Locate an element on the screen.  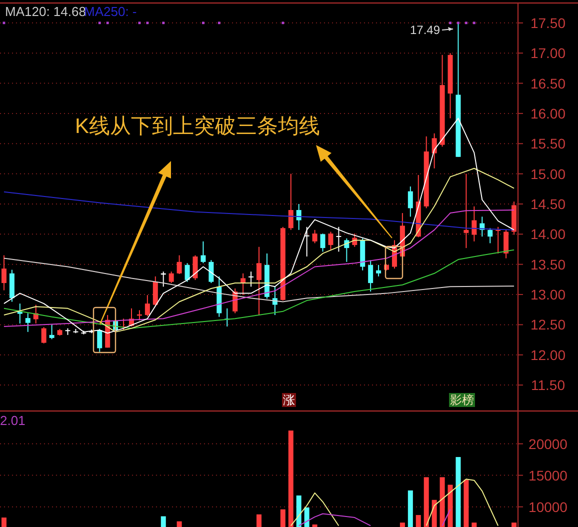
y-tick-label: 16.50 is located at coordinates (548, 83).